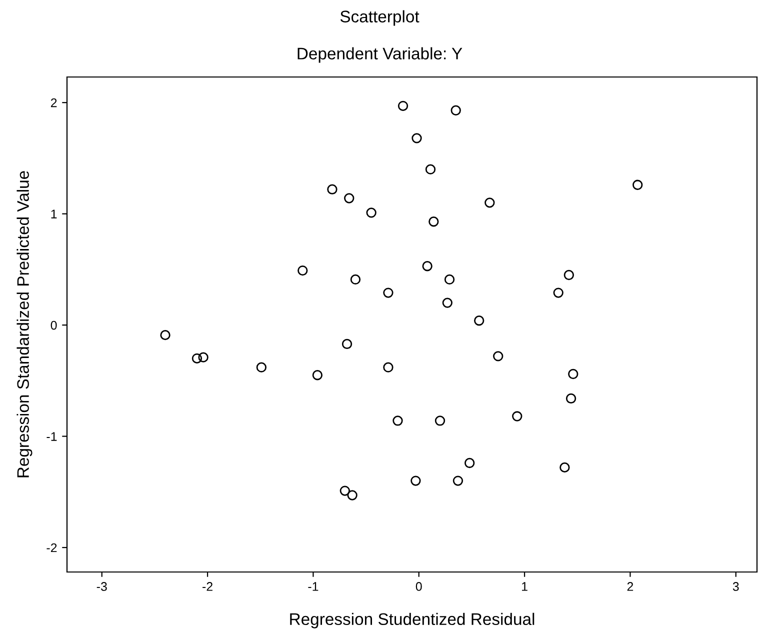  I want to click on y-tick-label: -1, so click(51, 436).